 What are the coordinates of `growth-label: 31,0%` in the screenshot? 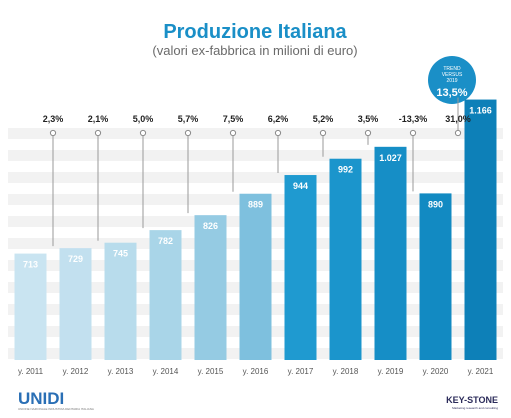 It's located at (458, 119).